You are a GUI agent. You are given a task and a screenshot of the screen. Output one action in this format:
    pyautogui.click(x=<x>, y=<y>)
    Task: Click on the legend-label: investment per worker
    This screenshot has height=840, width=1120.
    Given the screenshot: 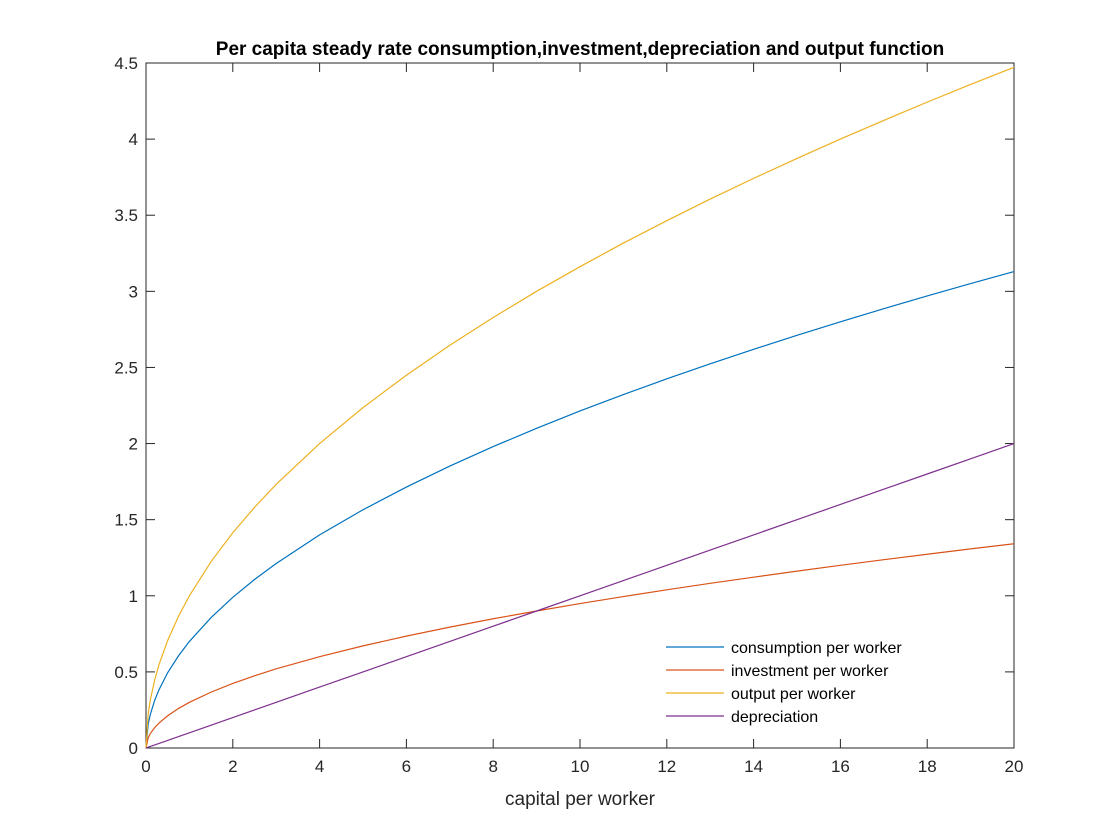 What is the action you would take?
    pyautogui.click(x=810, y=671)
    